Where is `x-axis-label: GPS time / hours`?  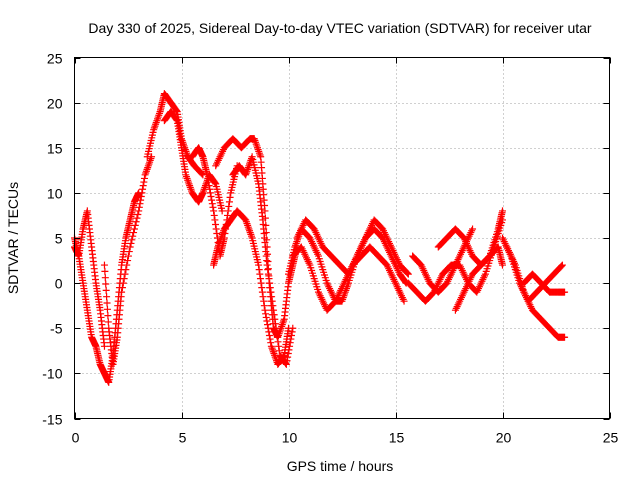
x-axis-label: GPS time / hours is located at coordinates (340, 466).